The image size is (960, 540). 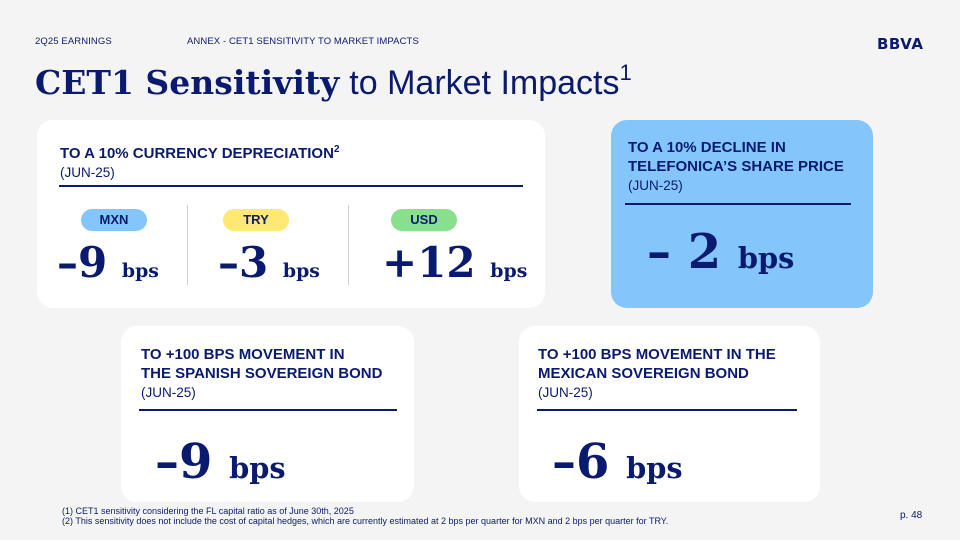 What do you see at coordinates (704, 252) in the screenshot?
I see `telefonica-number: 2` at bounding box center [704, 252].